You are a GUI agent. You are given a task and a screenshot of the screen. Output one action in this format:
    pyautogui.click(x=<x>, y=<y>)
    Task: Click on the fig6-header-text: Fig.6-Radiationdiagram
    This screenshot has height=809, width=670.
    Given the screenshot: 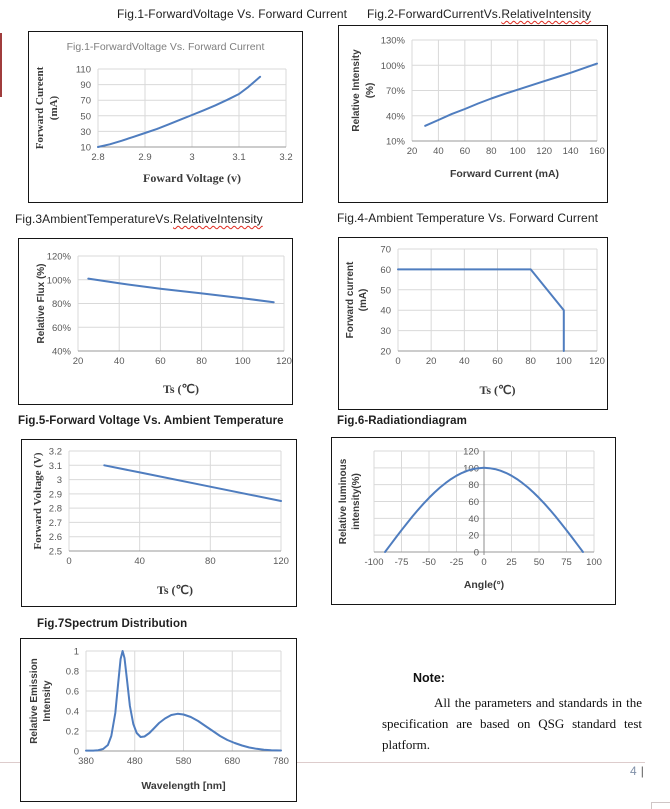 What is the action you would take?
    pyautogui.click(x=402, y=421)
    